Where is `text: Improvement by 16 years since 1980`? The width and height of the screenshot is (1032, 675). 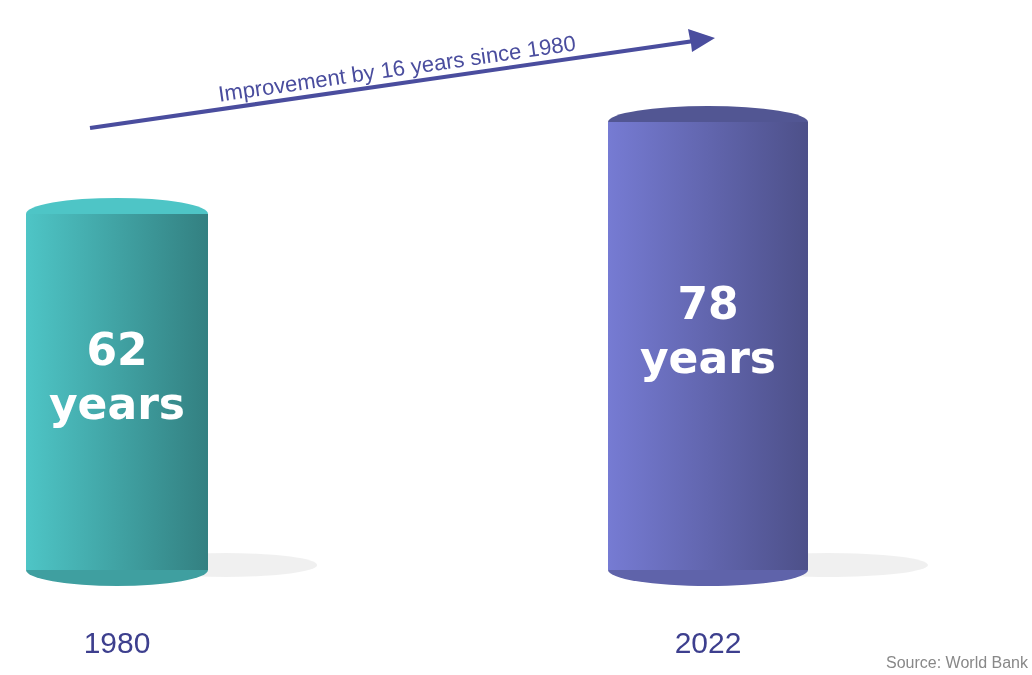
text: Improvement by 16 years since 1980 is located at coordinates (397, 68).